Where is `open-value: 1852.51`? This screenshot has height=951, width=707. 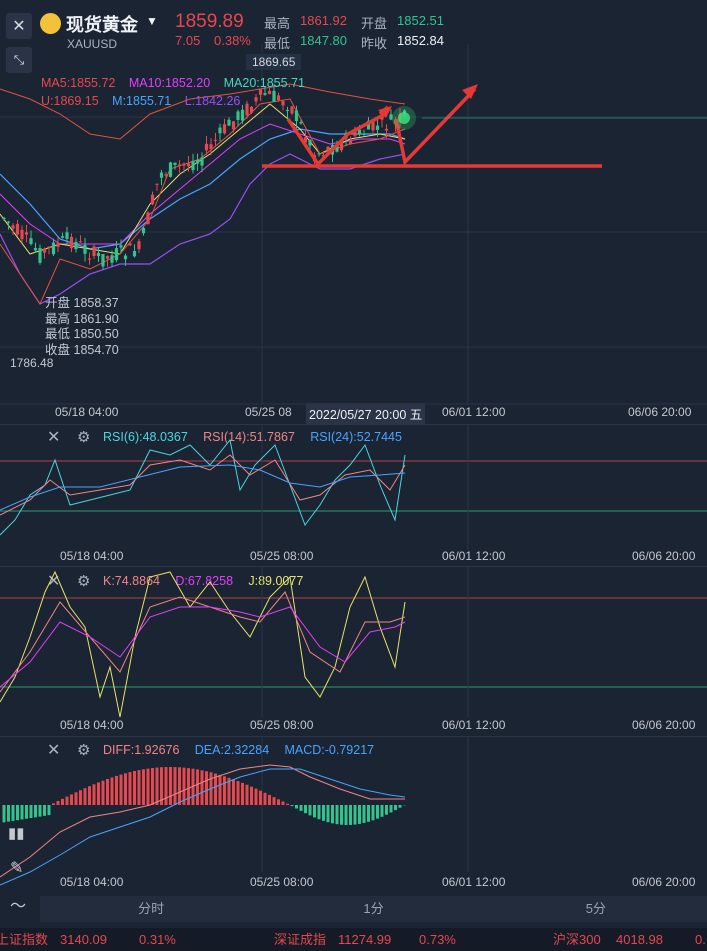
open-value: 1852.51 is located at coordinates (420, 20).